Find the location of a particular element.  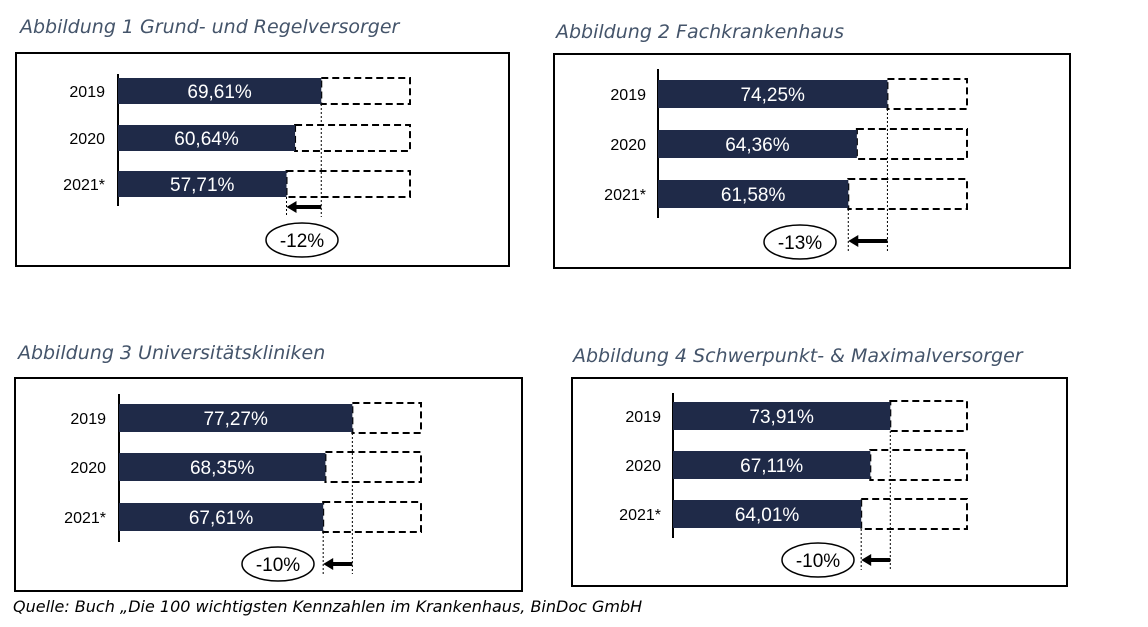

figure-4-chart: 73,91% 2019 67,11% 2020 64,01% 2021* -10% is located at coordinates (794, 485).